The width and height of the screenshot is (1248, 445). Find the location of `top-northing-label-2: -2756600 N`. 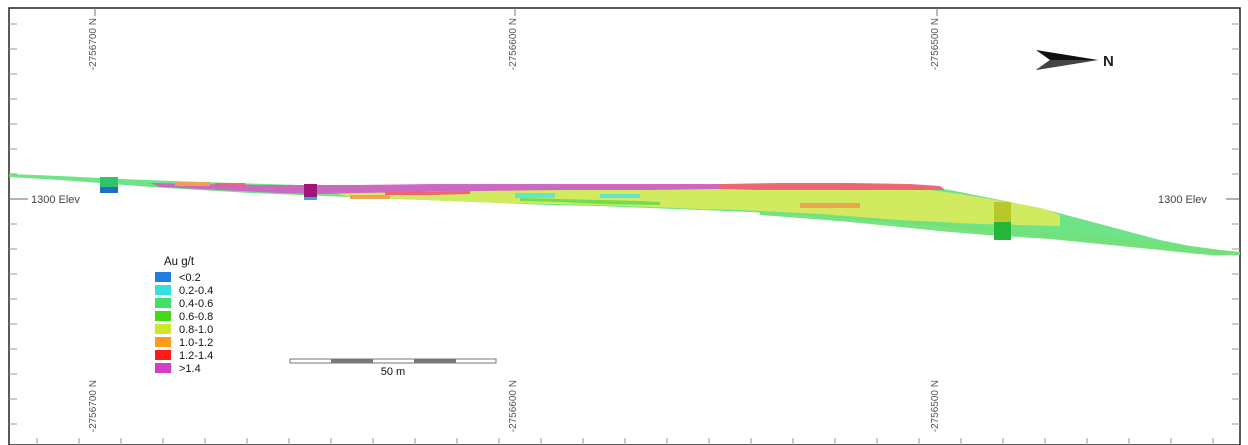

top-northing-label-2: -2756600 N is located at coordinates (513, 44).